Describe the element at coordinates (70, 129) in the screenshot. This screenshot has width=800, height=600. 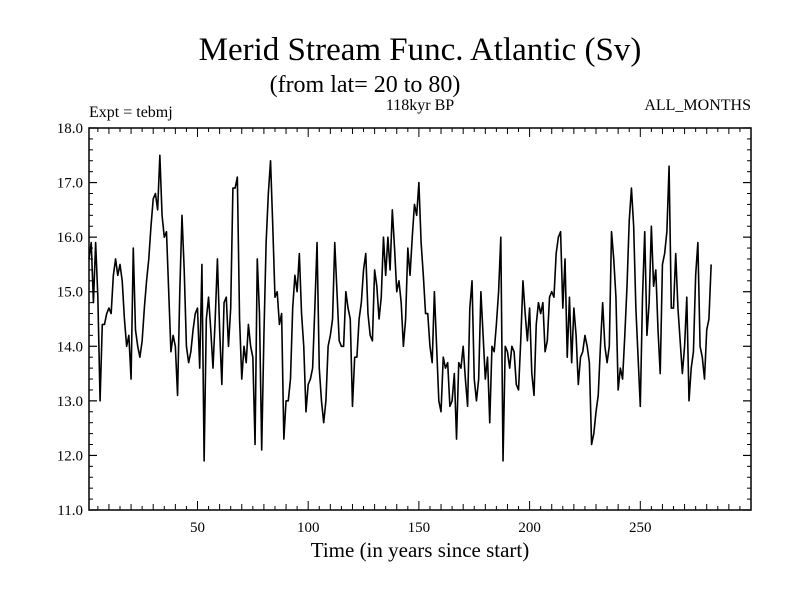
I see `y-tick-label: 18.0` at that location.